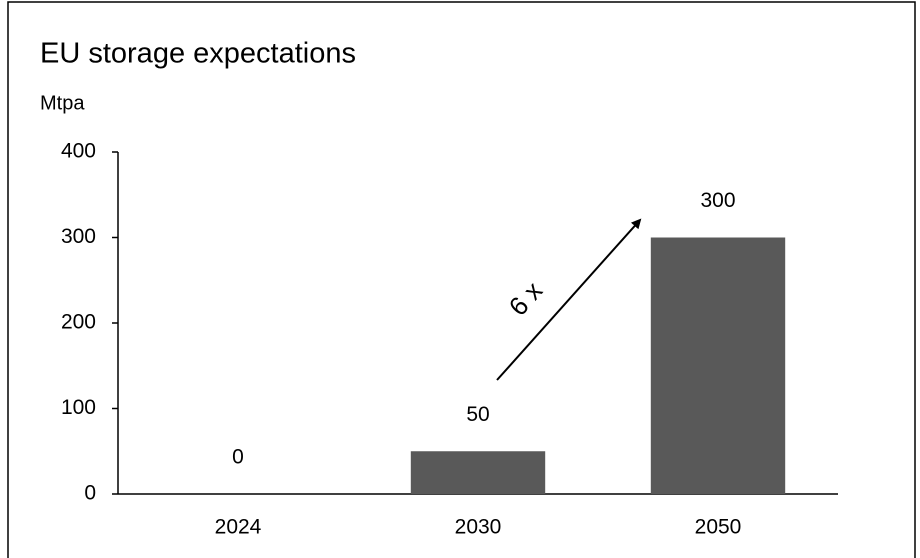 The height and width of the screenshot is (558, 920). Describe the element at coordinates (718, 527) in the screenshot. I see `x-tick-label: 2050` at that location.